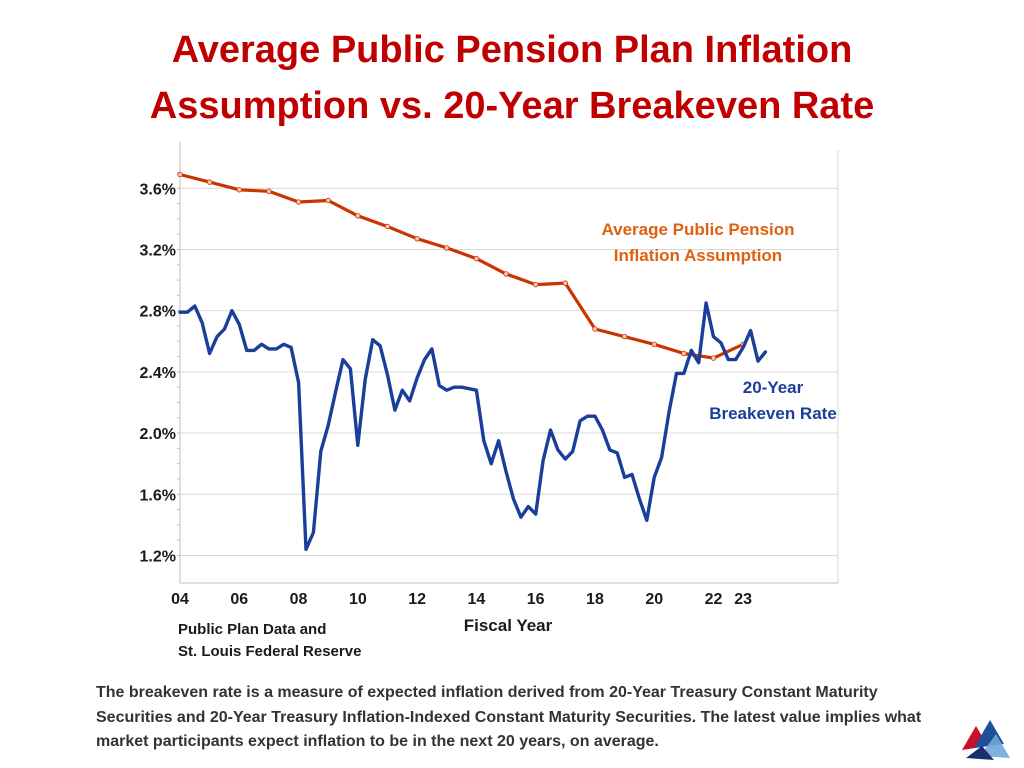  I want to click on y-tick-label: 1.2%, so click(158, 556).